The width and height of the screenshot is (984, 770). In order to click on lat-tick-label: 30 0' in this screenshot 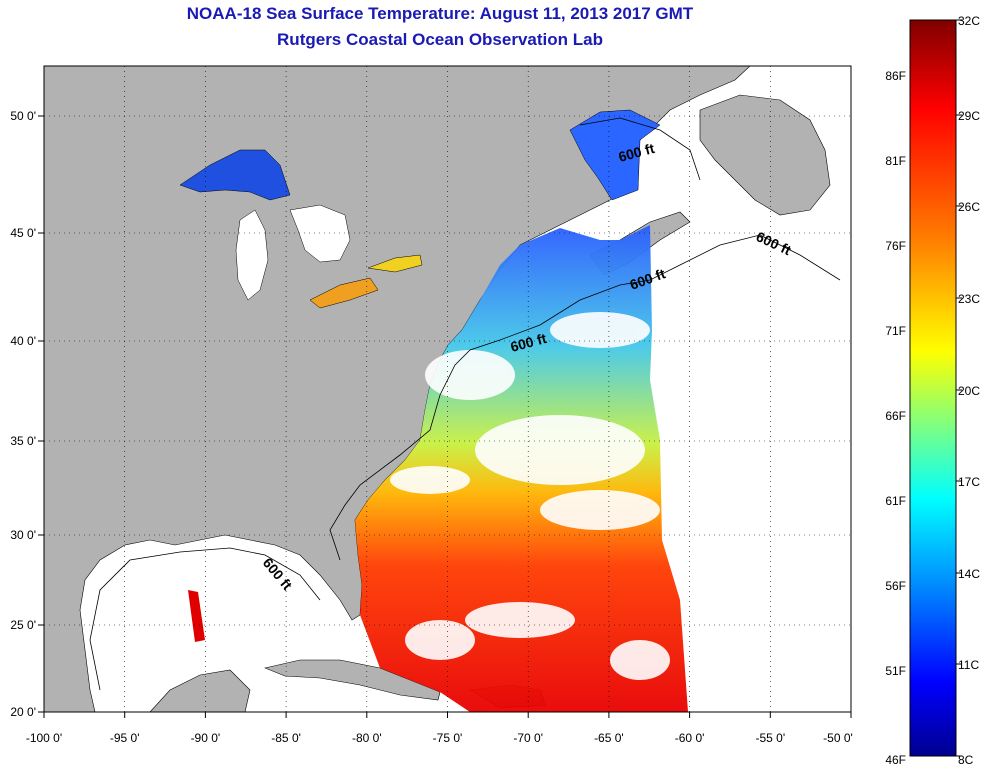, I will do `click(23, 535)`.